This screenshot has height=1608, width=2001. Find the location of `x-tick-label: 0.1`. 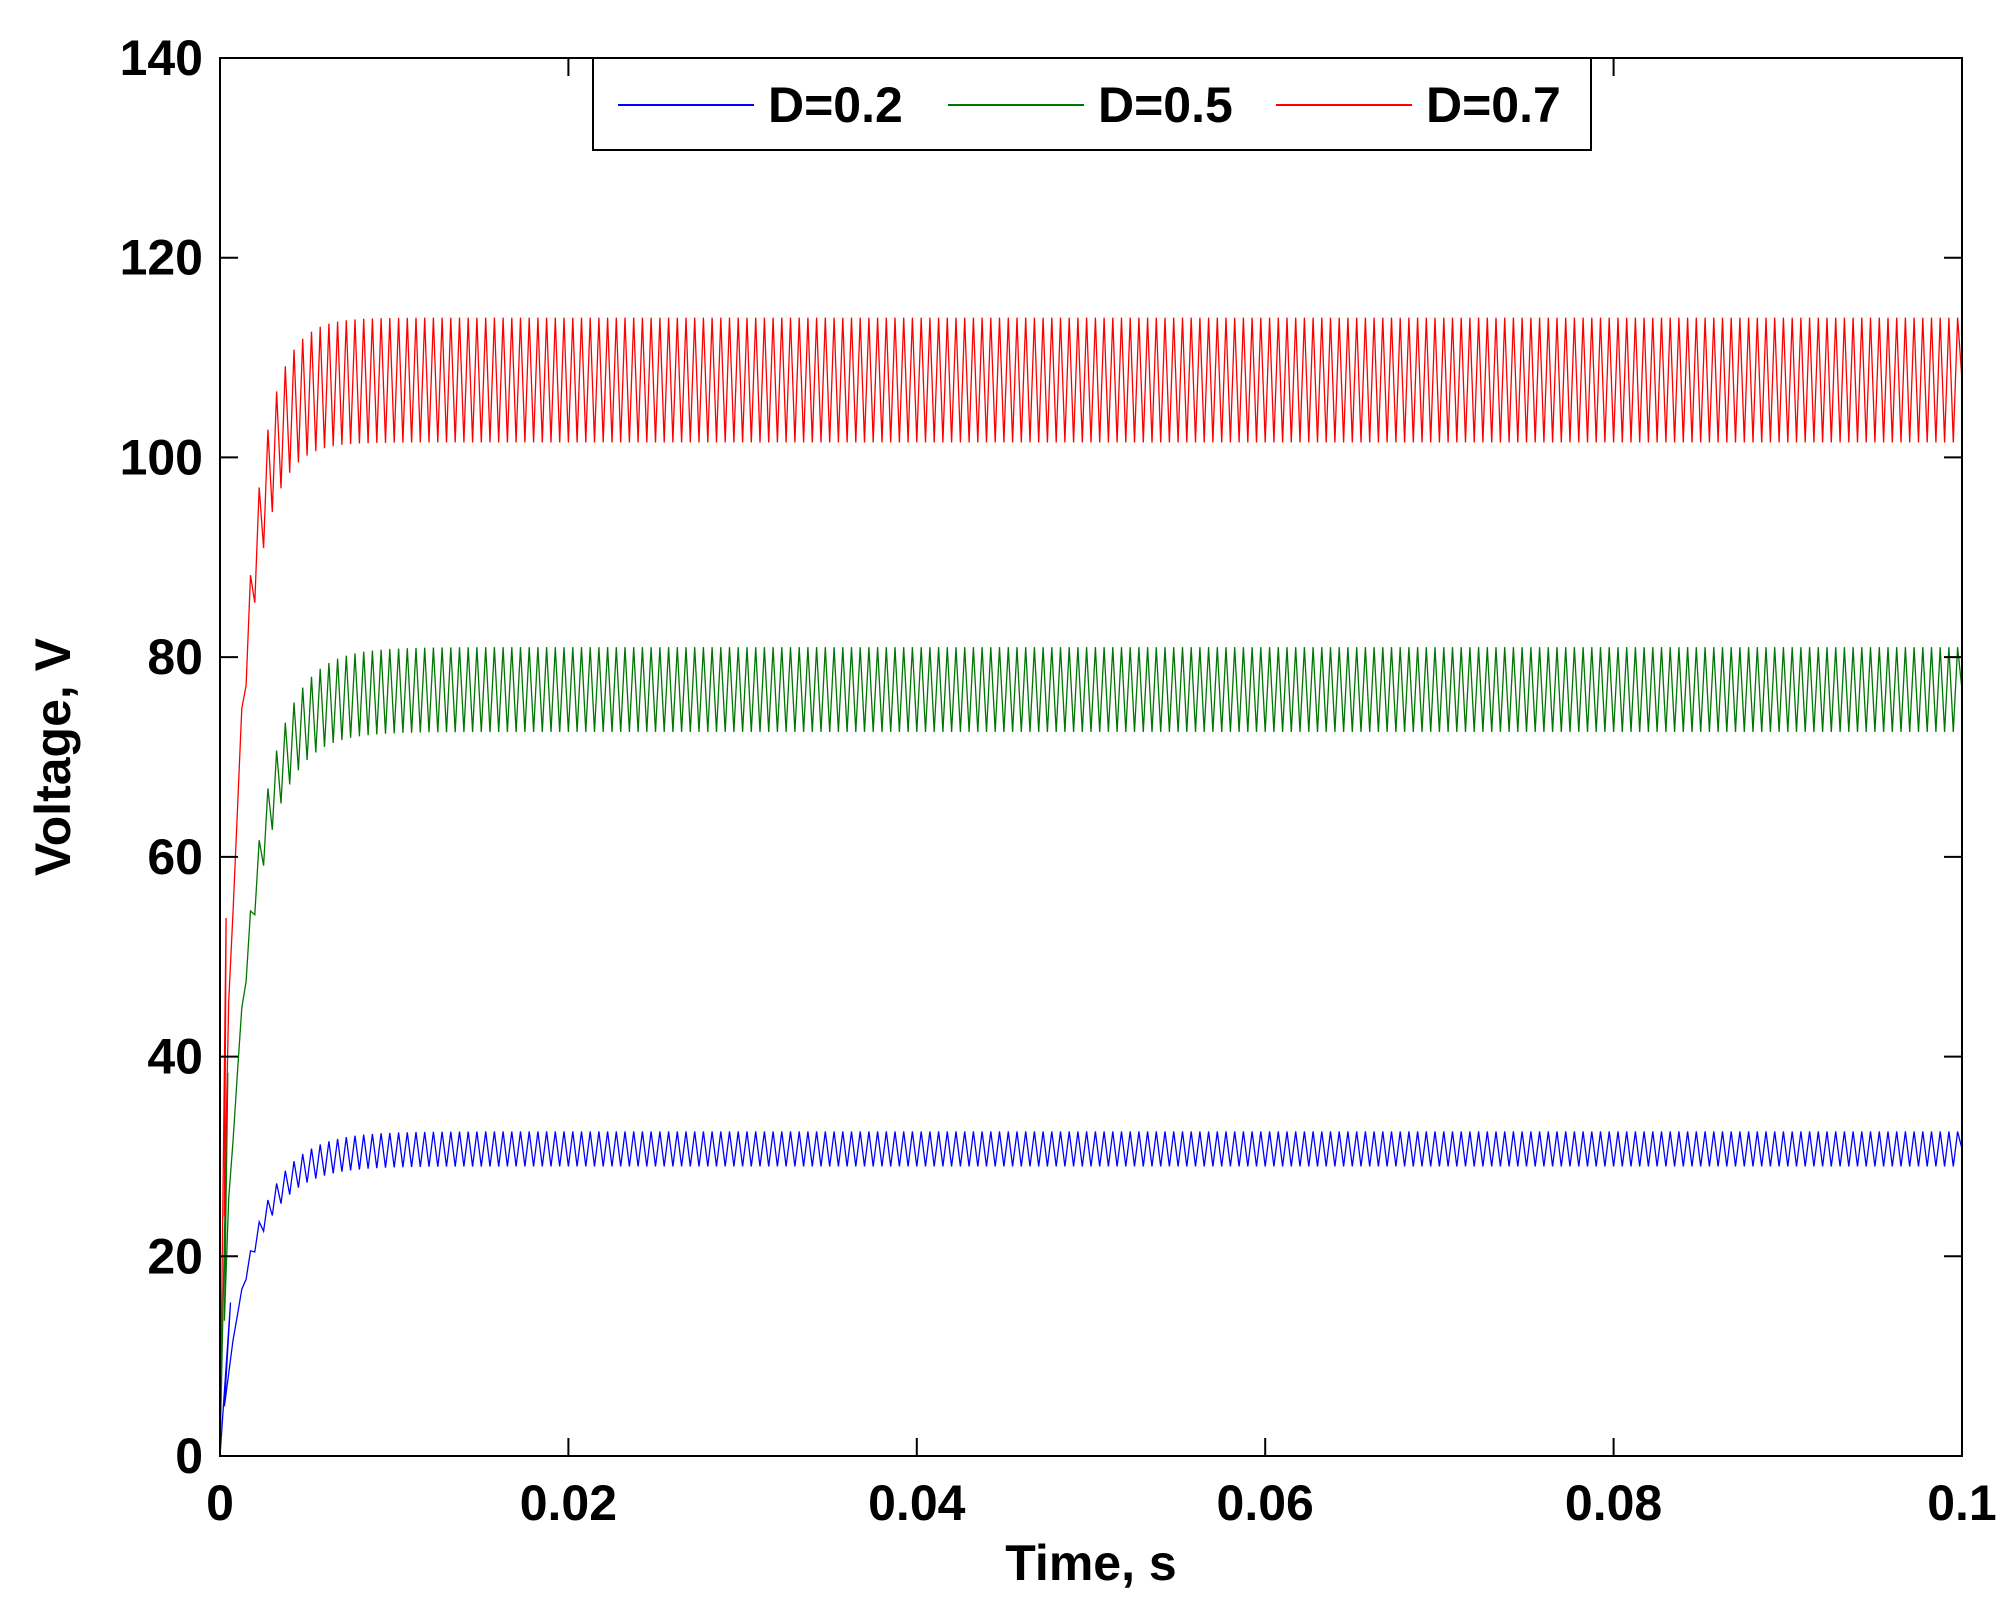

x-tick-label: 0.1 is located at coordinates (1962, 1503).